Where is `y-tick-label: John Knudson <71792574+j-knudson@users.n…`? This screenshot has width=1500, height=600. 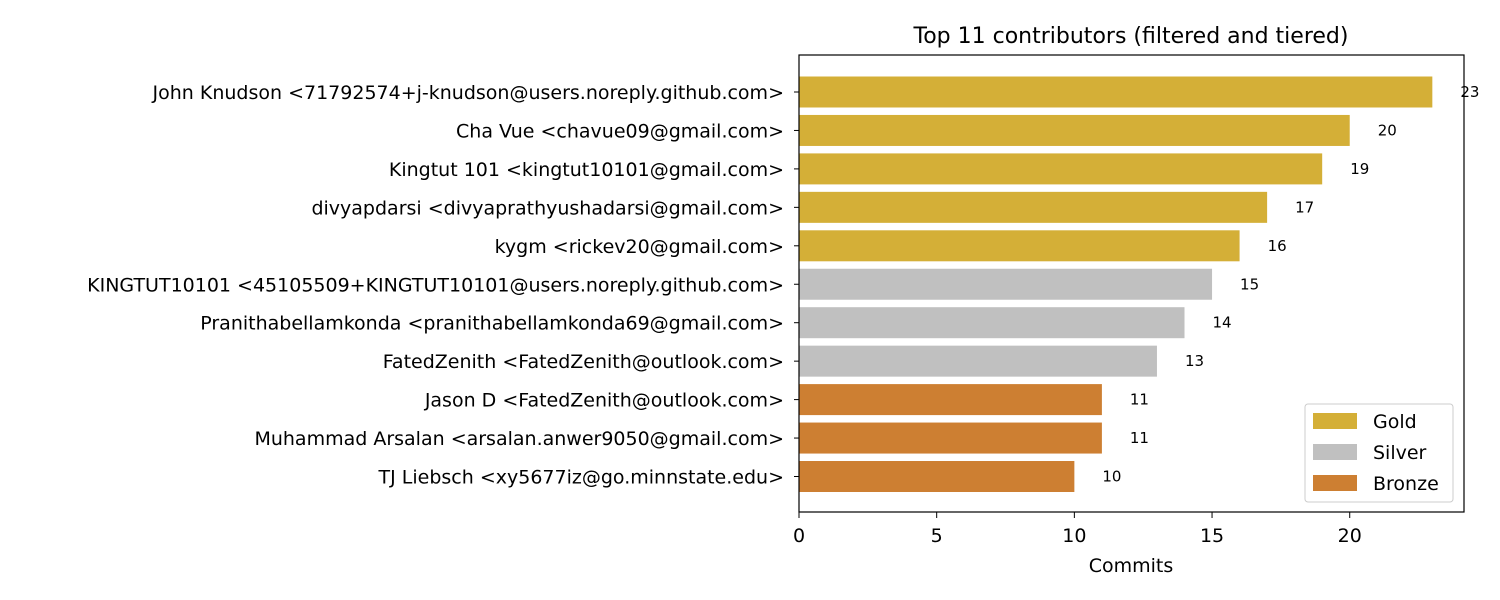
y-tick-label: John Knudson <71792574+j-knudson@users.n… is located at coordinates (468, 93).